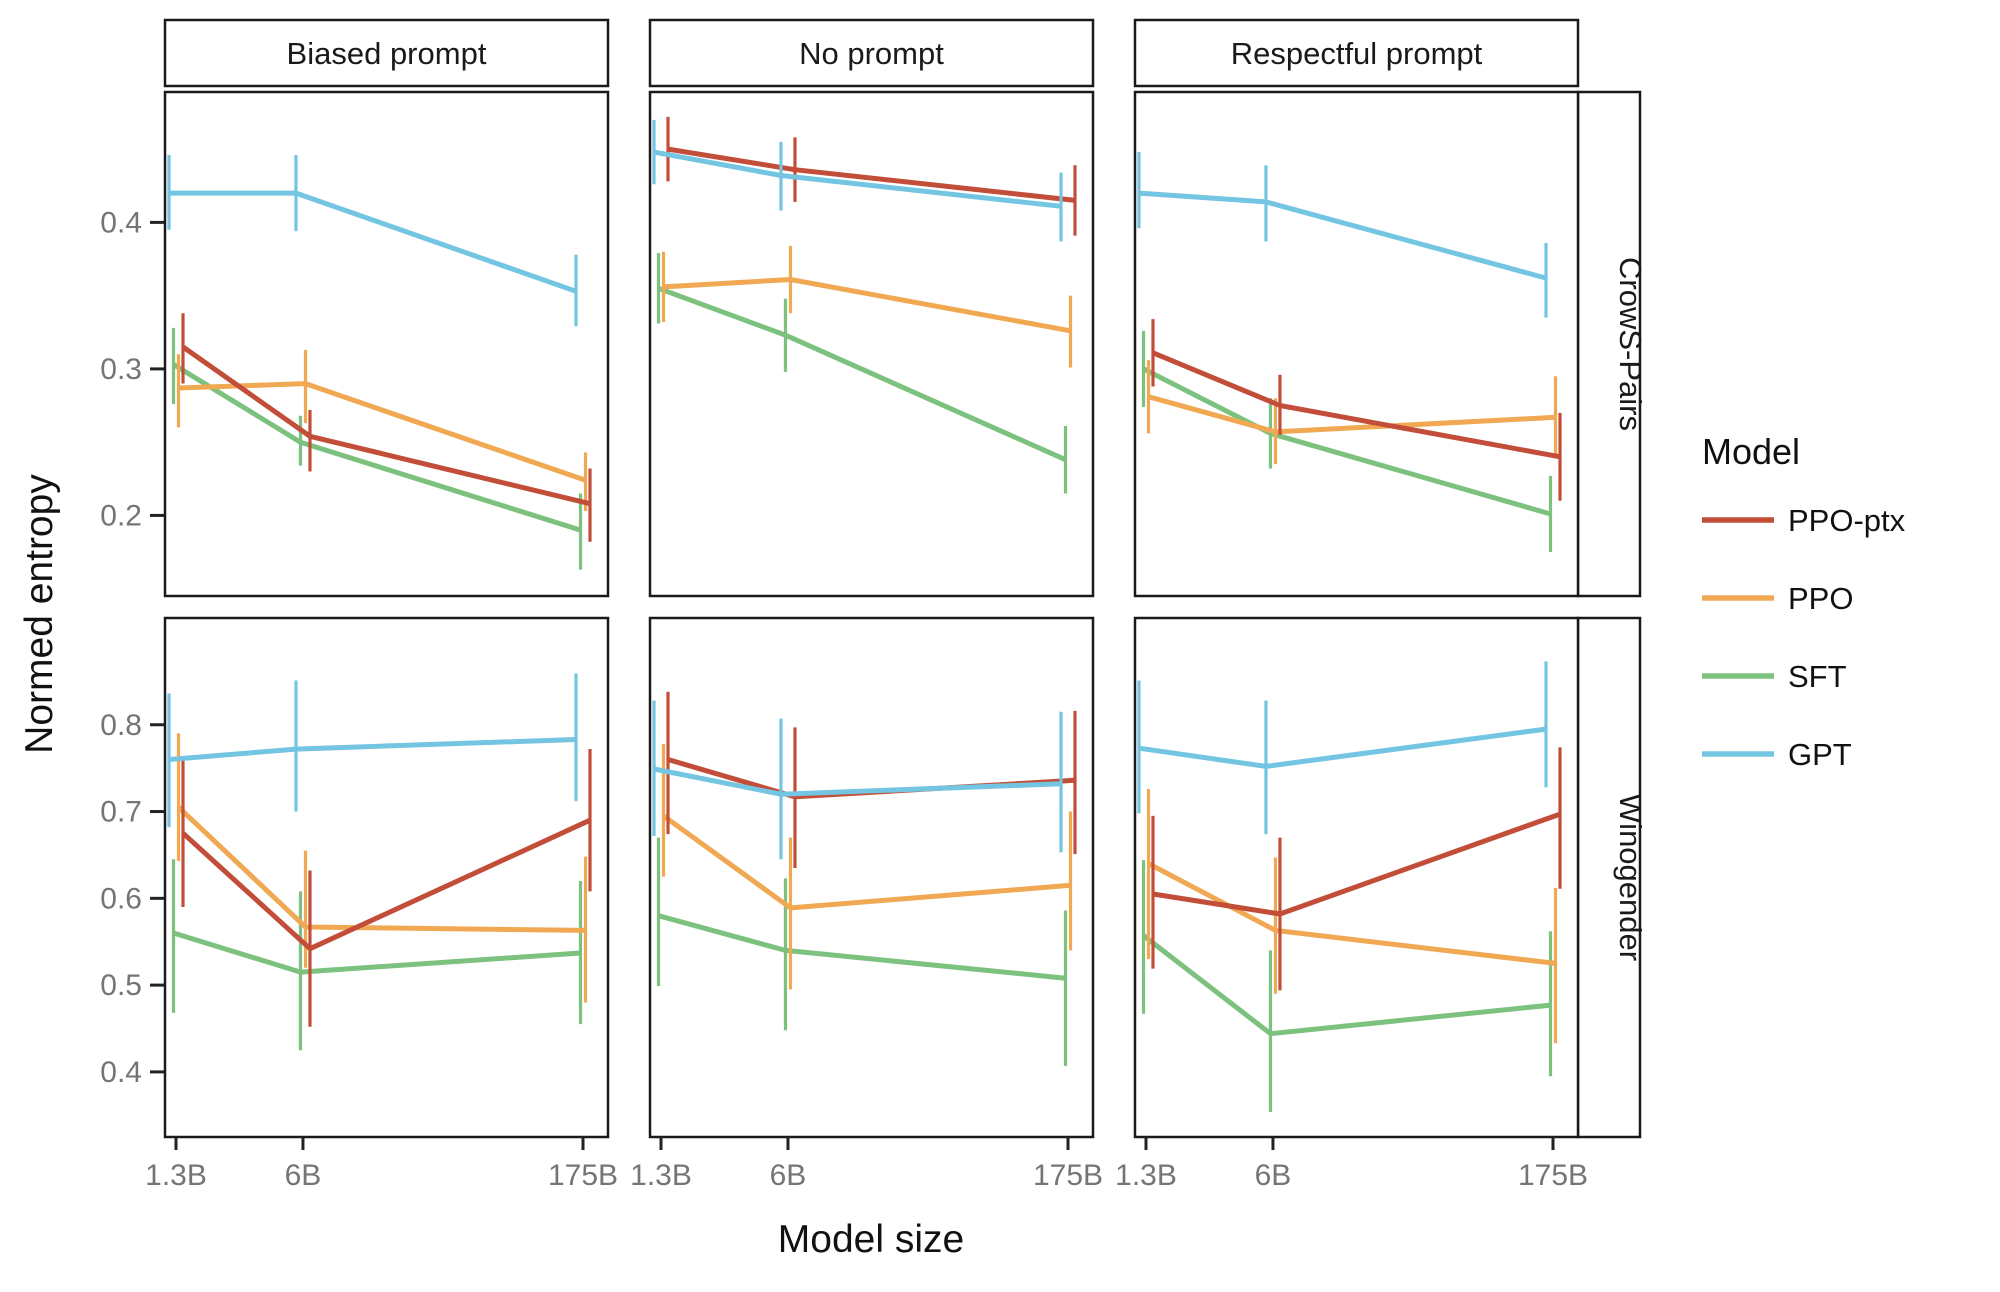  Describe the element at coordinates (1820, 754) in the screenshot. I see `legend-item-label: GPT` at that location.